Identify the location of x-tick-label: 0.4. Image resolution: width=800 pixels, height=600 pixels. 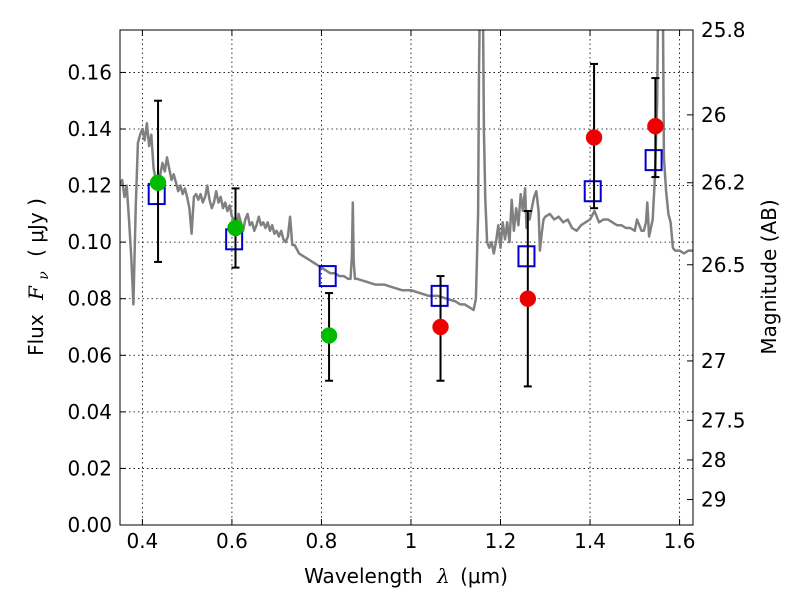
(142, 541).